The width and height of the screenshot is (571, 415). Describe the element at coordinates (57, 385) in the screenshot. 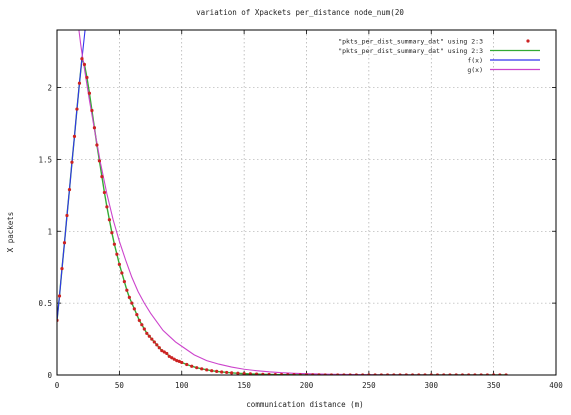

I see `x-tick-label: 0` at that location.